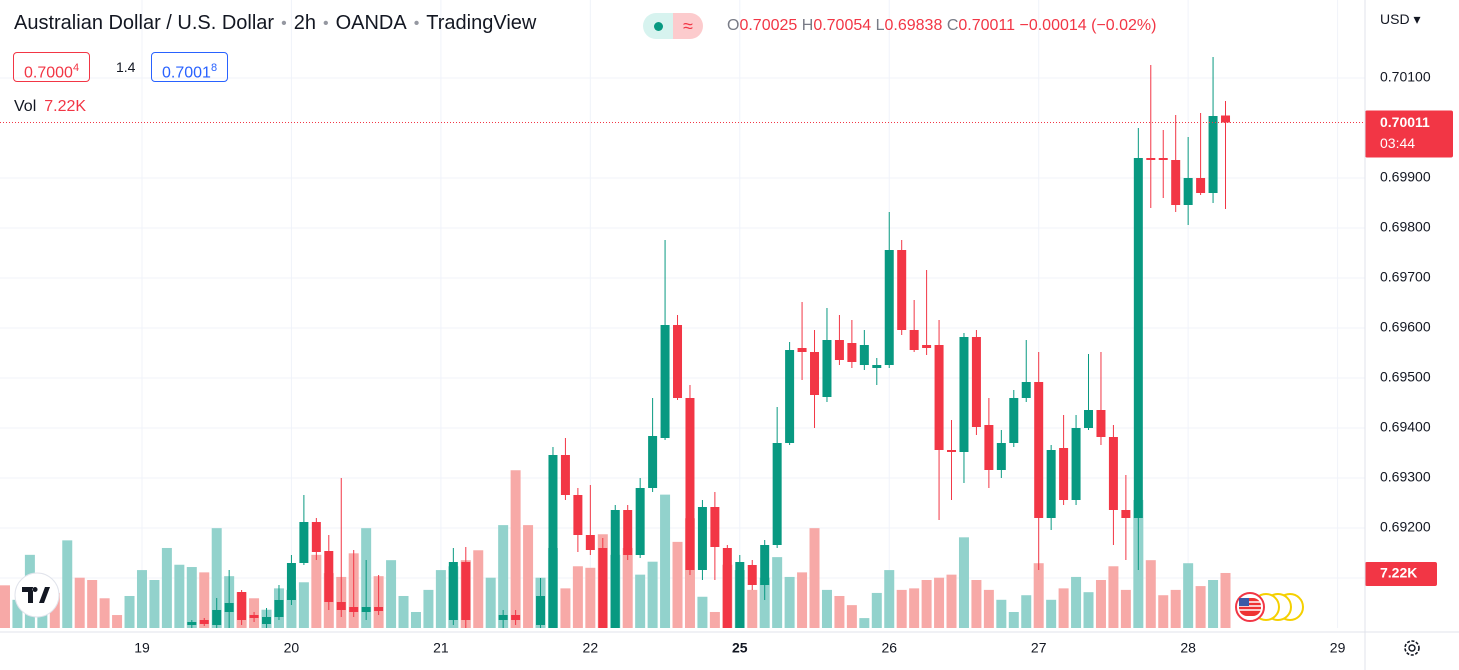 This screenshot has width=1459, height=670. Describe the element at coordinates (1400, 19) in the screenshot. I see `currency: USD ▾` at that location.